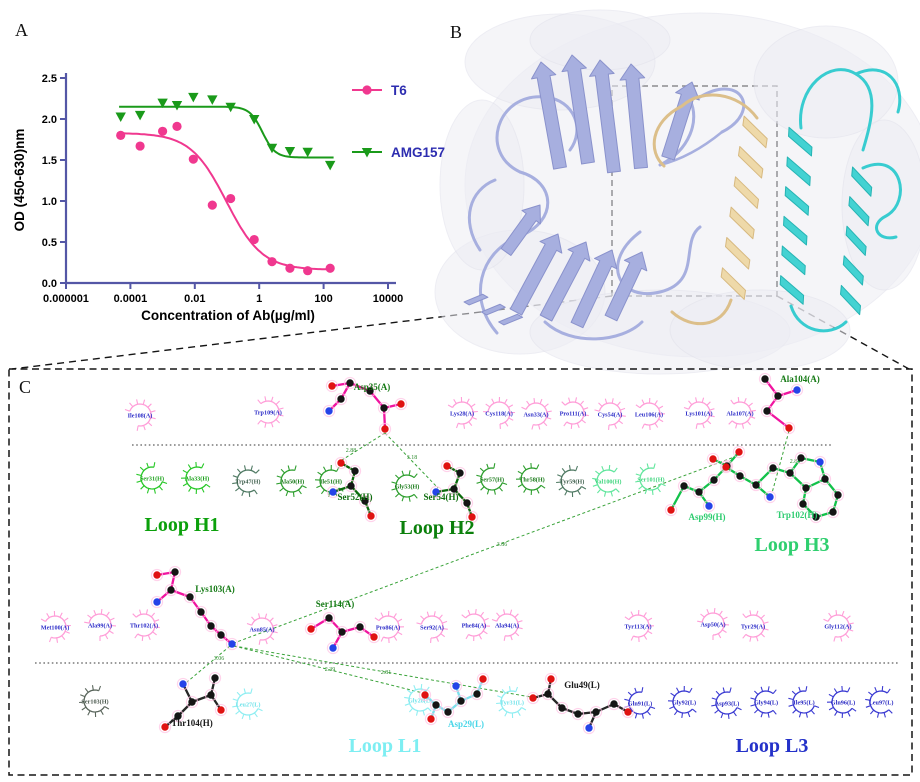 The image size is (920, 782). Describe the element at coordinates (351, 451) in the screenshot. I see `svg-text: 2.88` at that location.